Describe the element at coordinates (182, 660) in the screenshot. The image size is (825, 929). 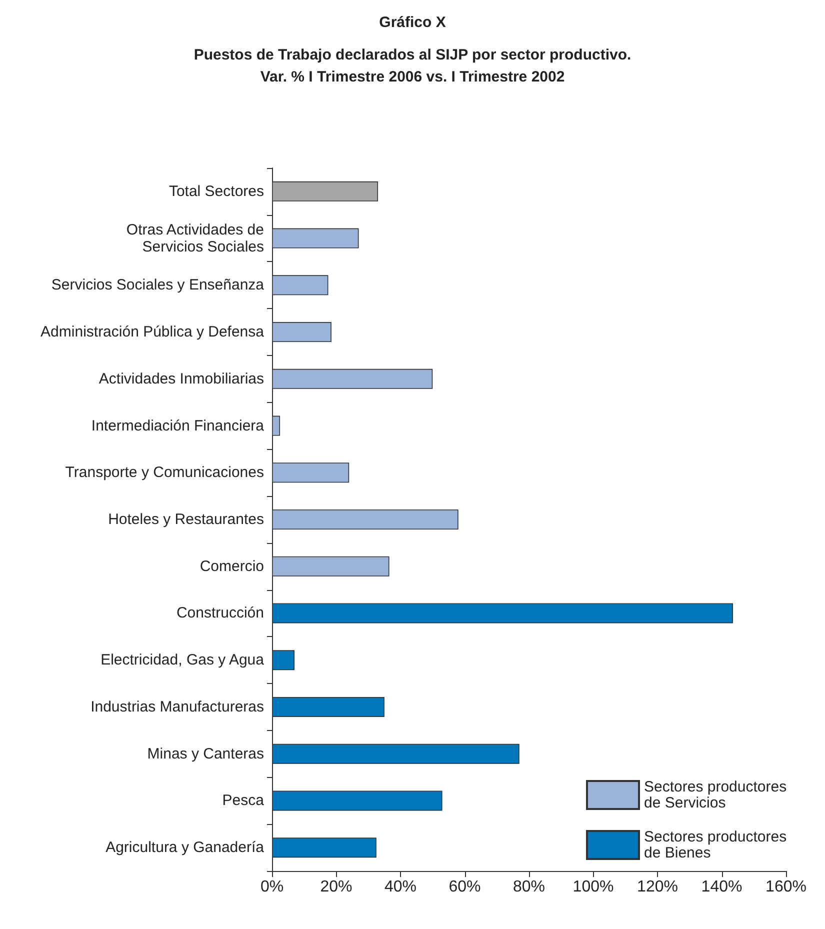
I see `y-tick-label: Electricidad, Gas y Agua` at that location.